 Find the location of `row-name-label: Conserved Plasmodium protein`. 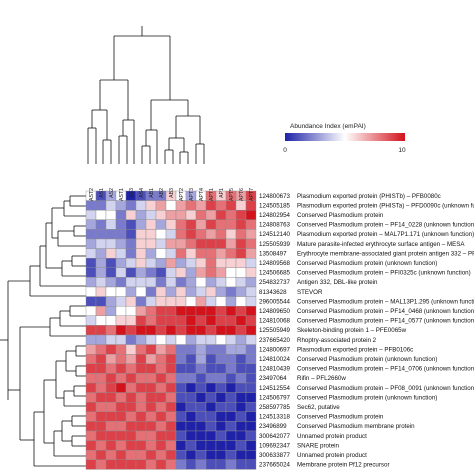

row-name-label: Conserved Plasmodium protein is located at coordinates (340, 215).